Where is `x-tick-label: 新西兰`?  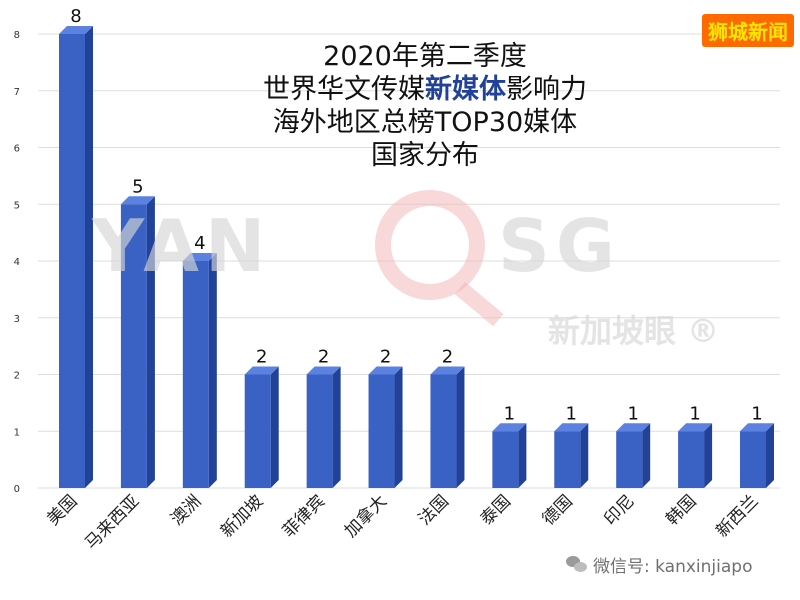 x-tick-label: 新西兰 is located at coordinates (737, 516).